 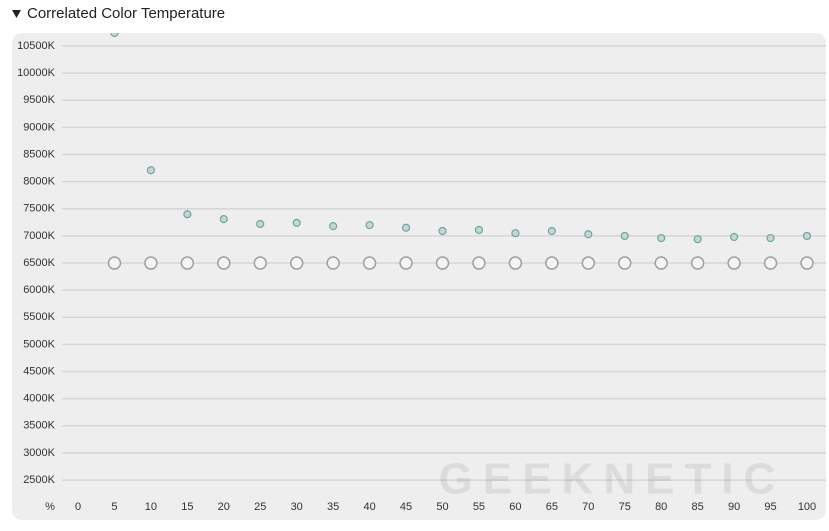 What do you see at coordinates (39, 100) in the screenshot?
I see `y-tick-label: 9500K` at bounding box center [39, 100].